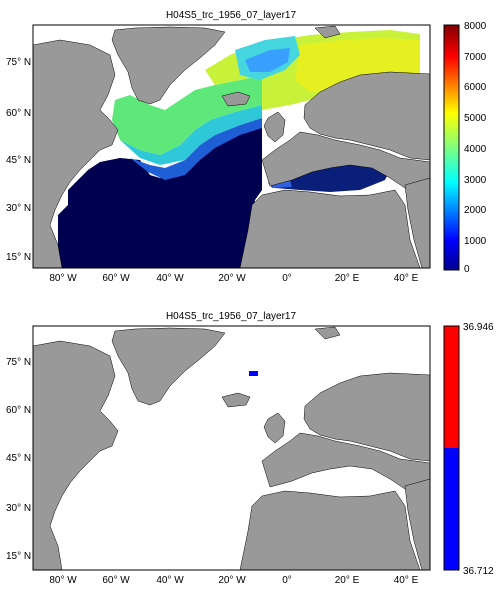 This screenshot has width=500, height=600. I want to click on top-xtick-20w: 20° W, so click(232, 278).